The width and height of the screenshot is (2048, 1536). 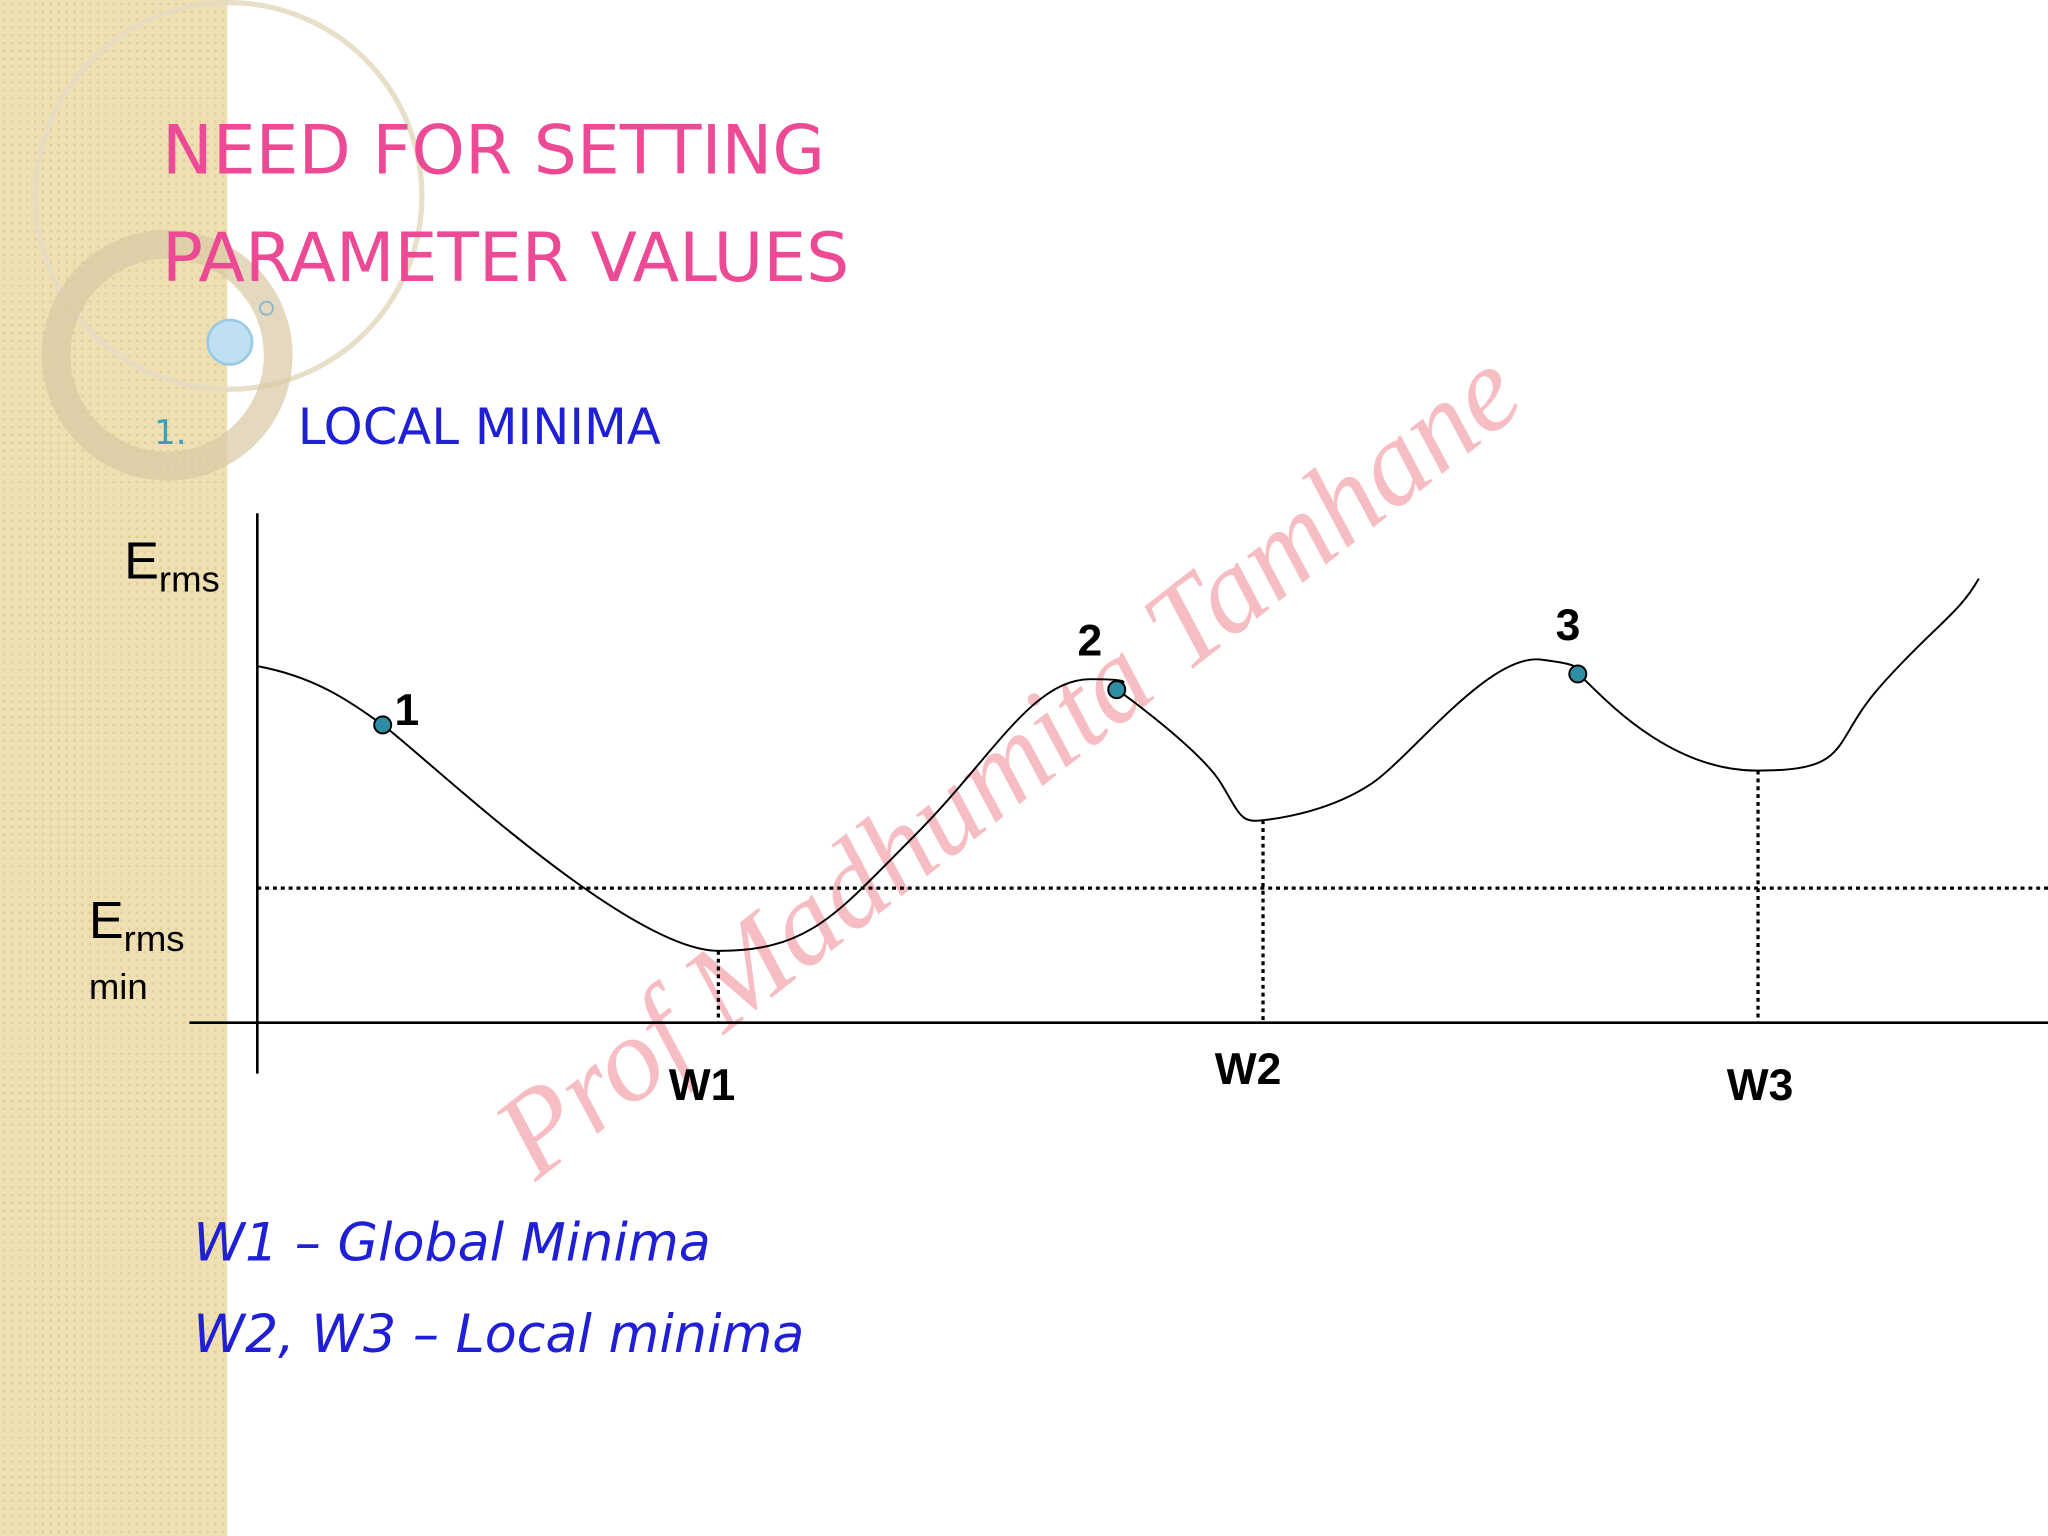 What do you see at coordinates (406, 710) in the screenshot?
I see `point-label: 1` at bounding box center [406, 710].